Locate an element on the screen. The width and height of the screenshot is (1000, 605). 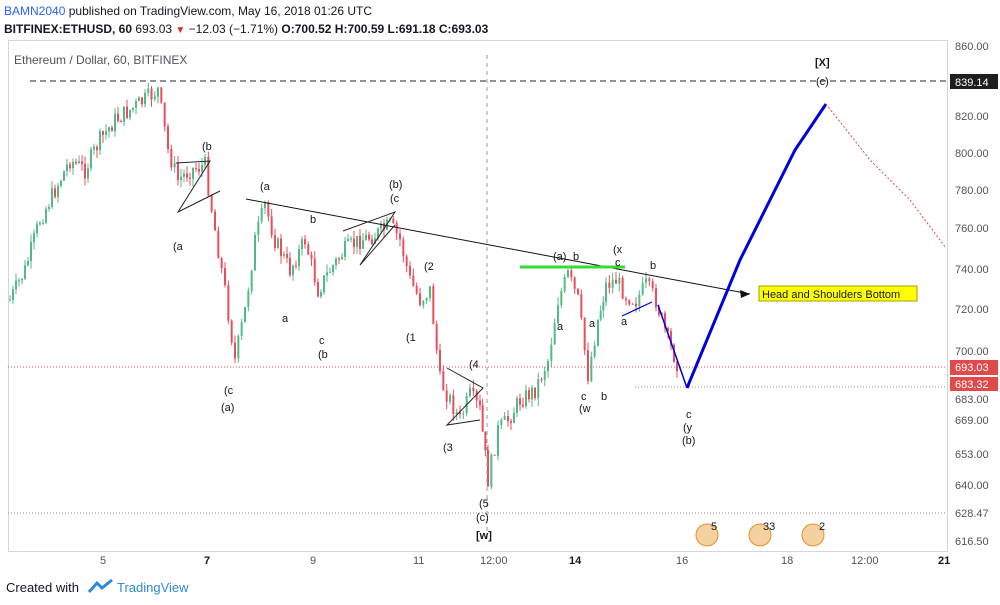
tradingview-logo-icon is located at coordinates (101, 586).